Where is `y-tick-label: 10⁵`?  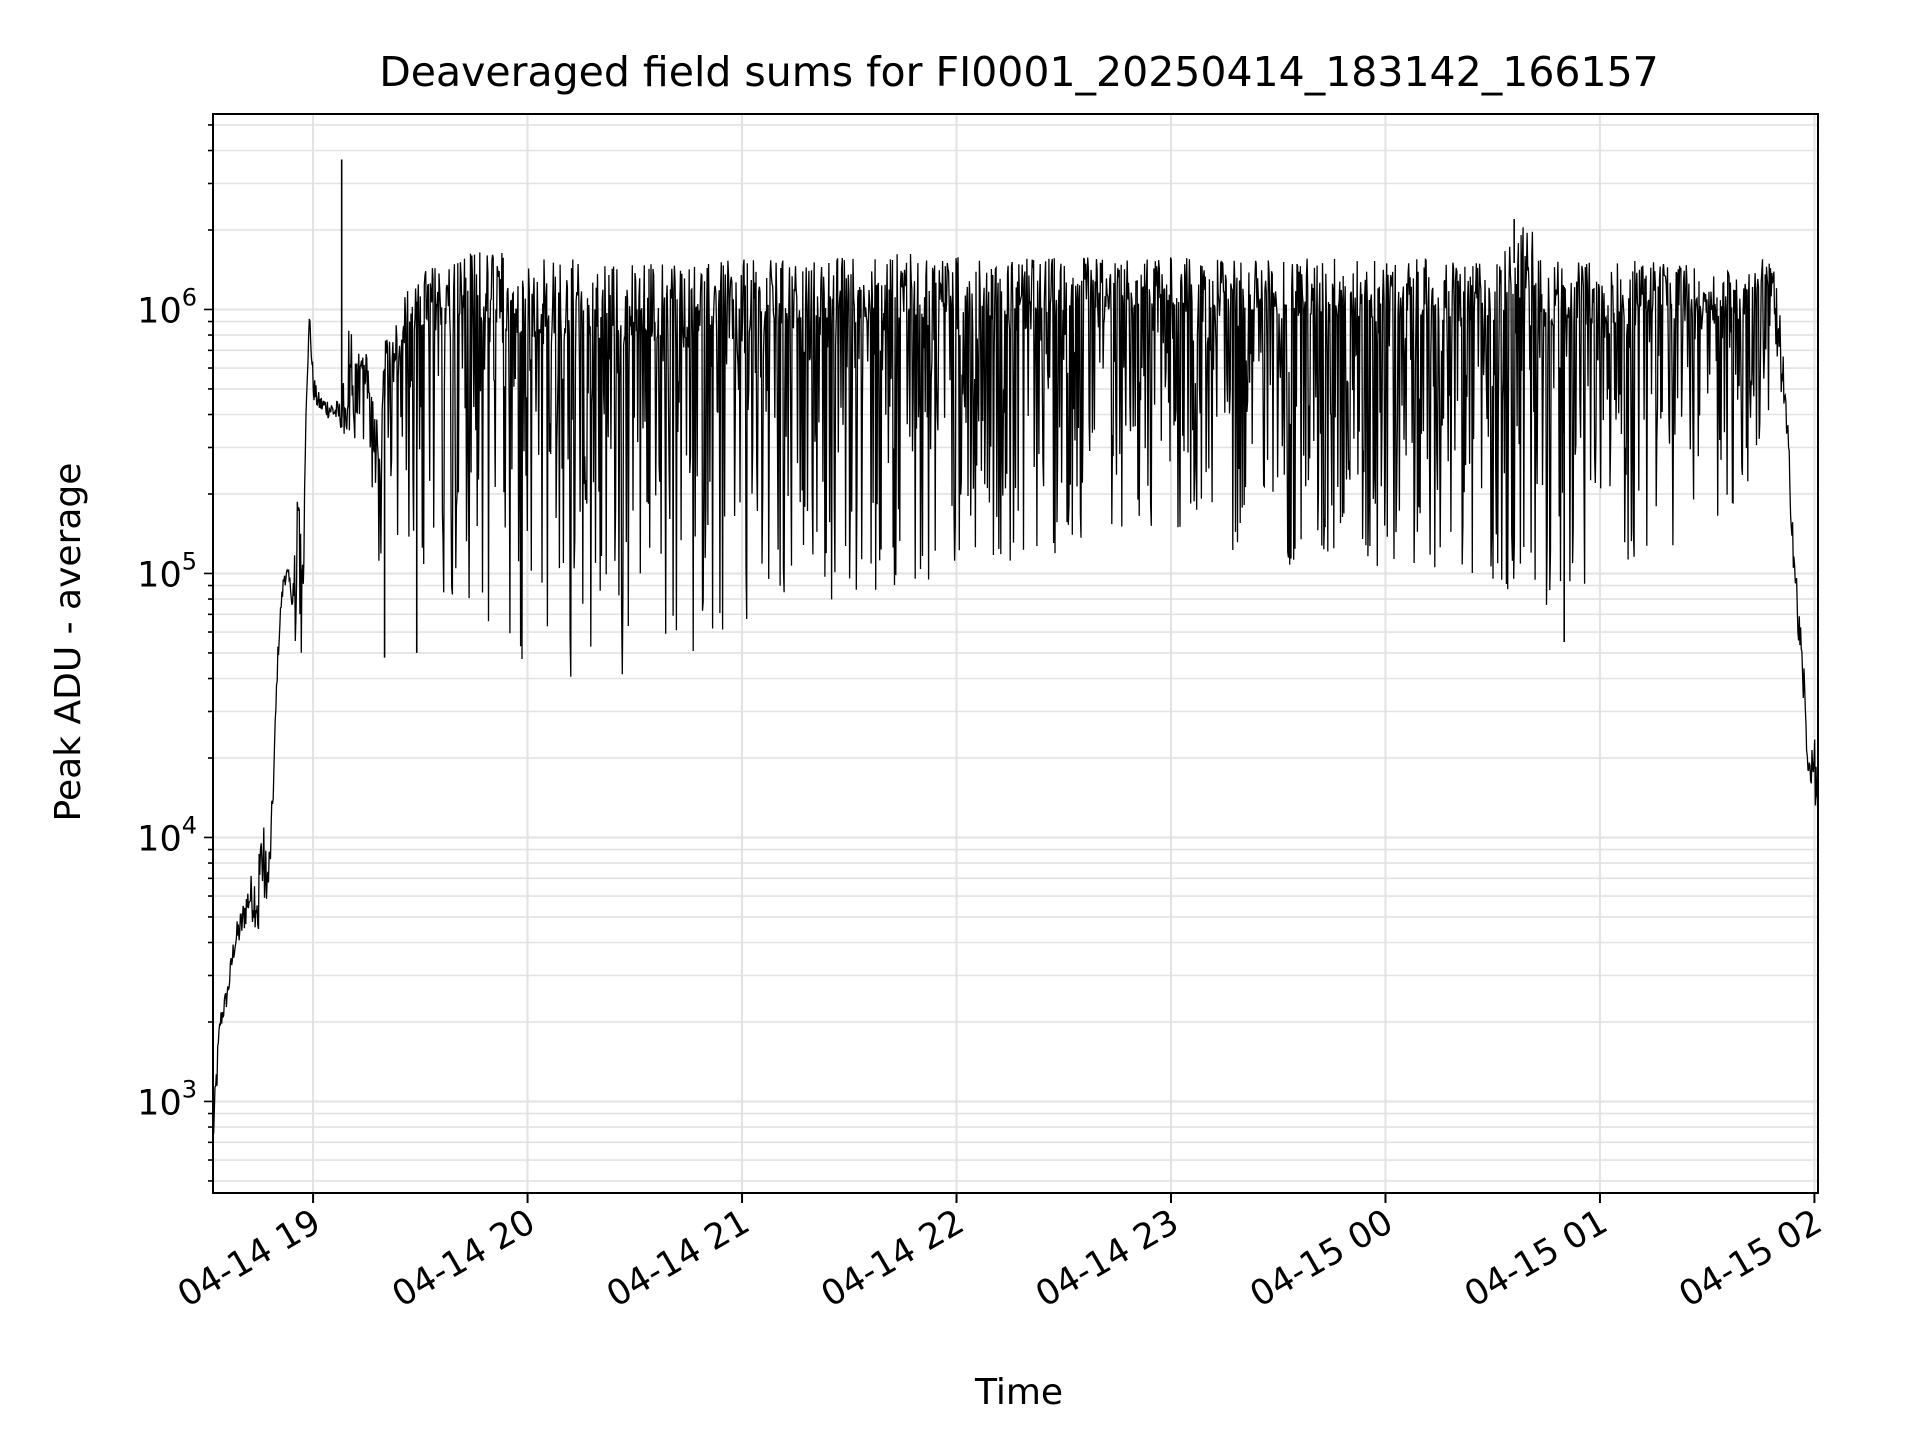
y-tick-label: 10⁵ is located at coordinates (167, 571).